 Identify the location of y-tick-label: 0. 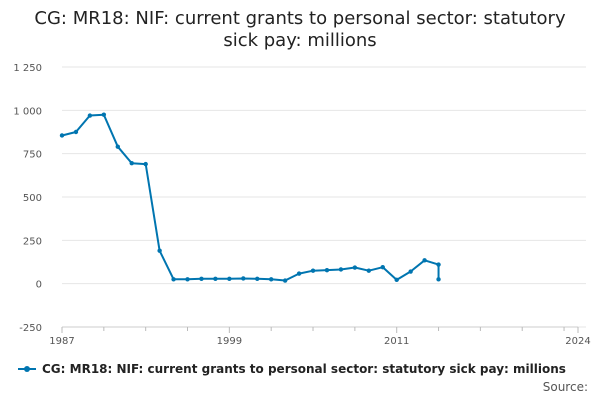
(39, 285).